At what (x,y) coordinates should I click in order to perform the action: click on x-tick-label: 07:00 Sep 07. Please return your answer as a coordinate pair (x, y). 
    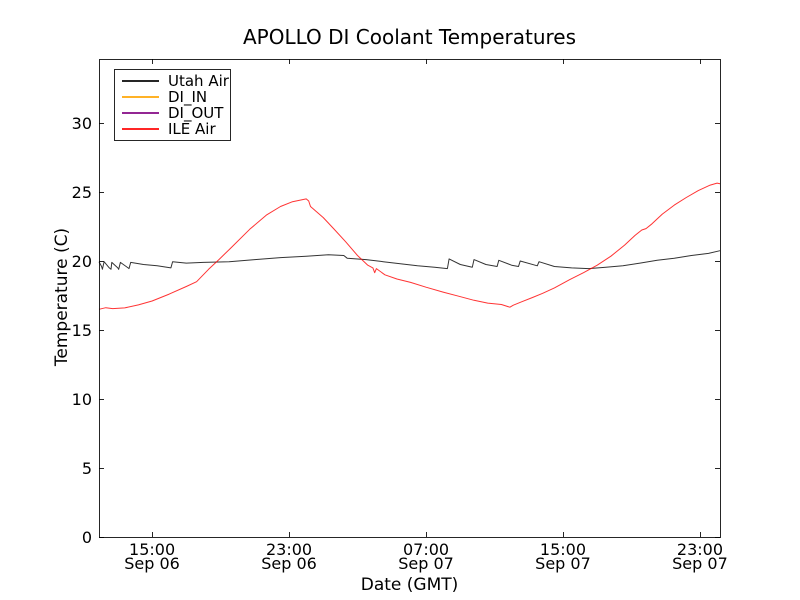
    Looking at the image, I should click on (426, 556).